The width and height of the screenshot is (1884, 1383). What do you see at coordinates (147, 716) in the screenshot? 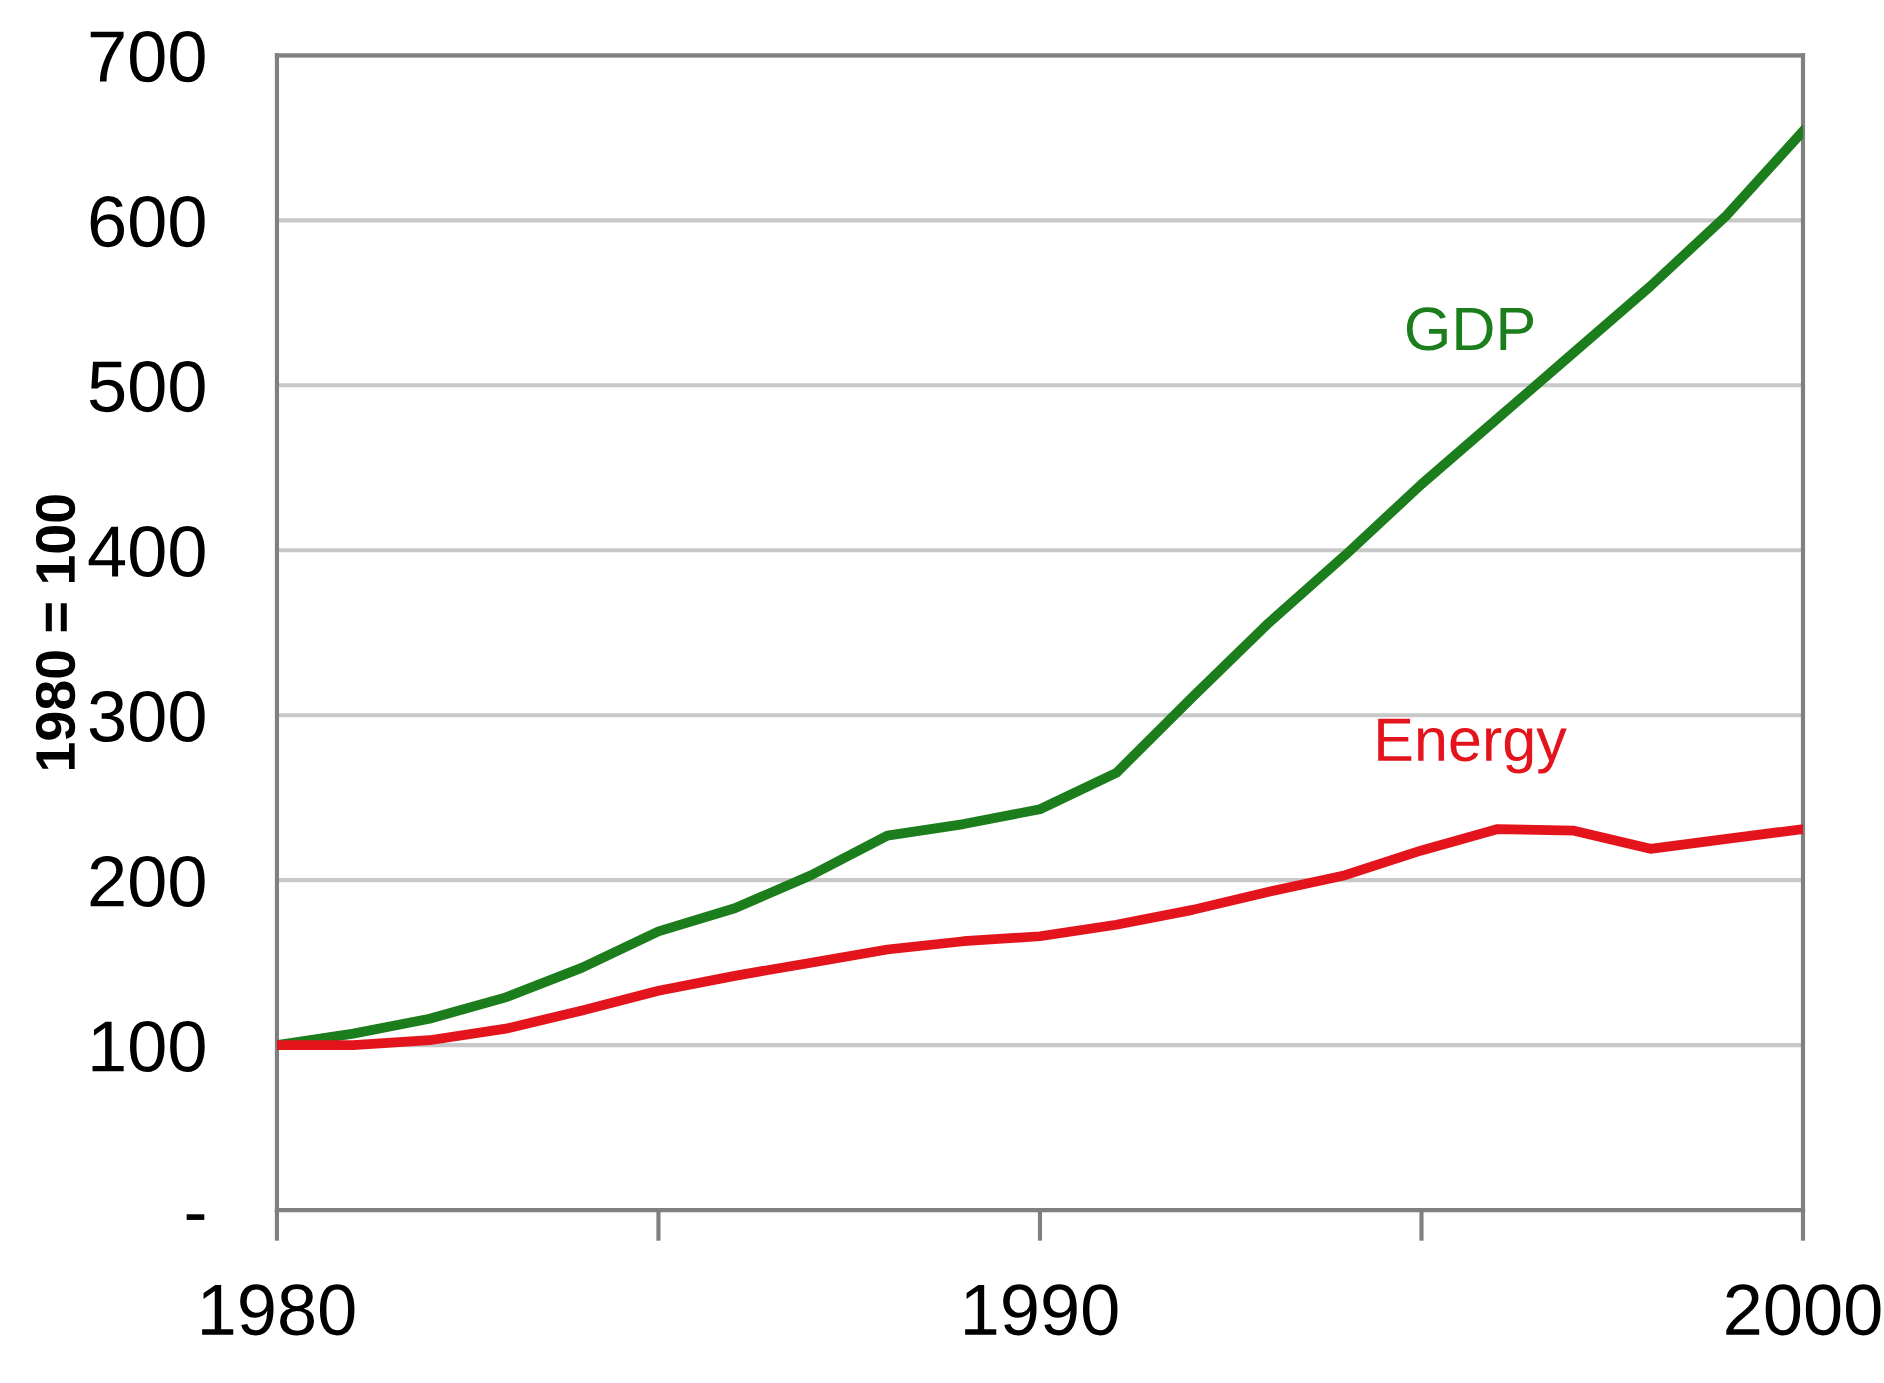
I see `y-tick-label: 300` at bounding box center [147, 716].